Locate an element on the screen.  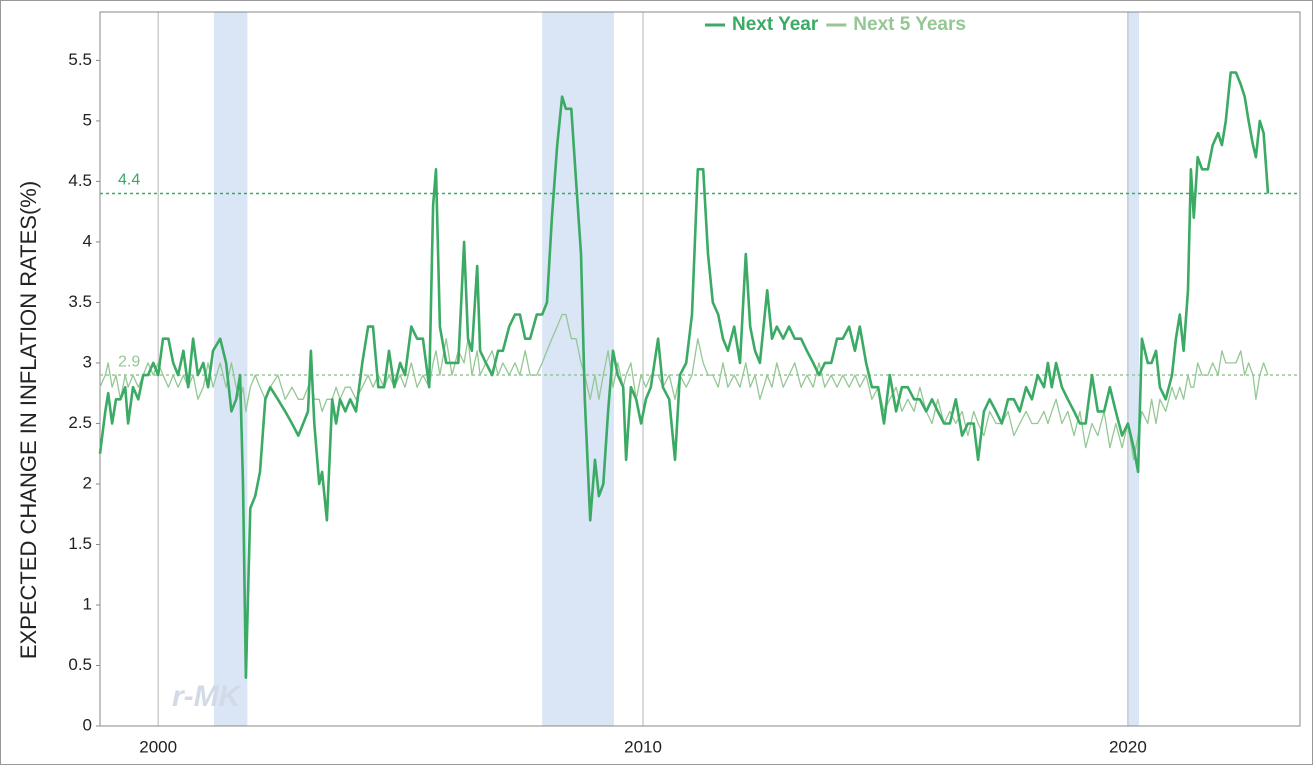
y-axis-label: EXPECTED CHANGE IN INFLATION RATES(%) is located at coordinates (28, 420).